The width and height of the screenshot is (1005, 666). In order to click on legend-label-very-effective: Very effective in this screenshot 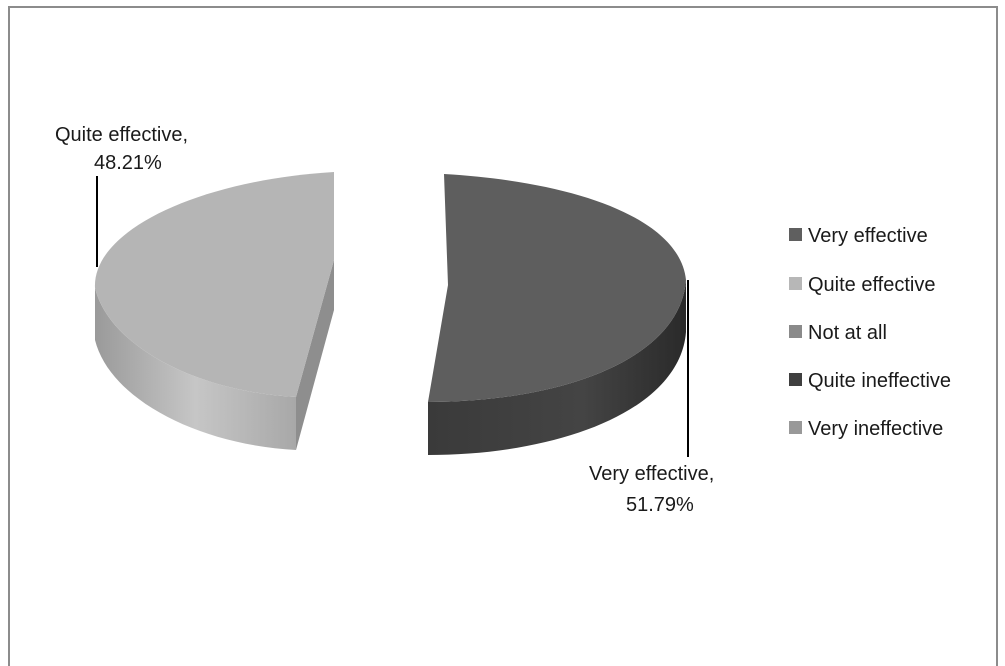, I will do `click(868, 236)`.